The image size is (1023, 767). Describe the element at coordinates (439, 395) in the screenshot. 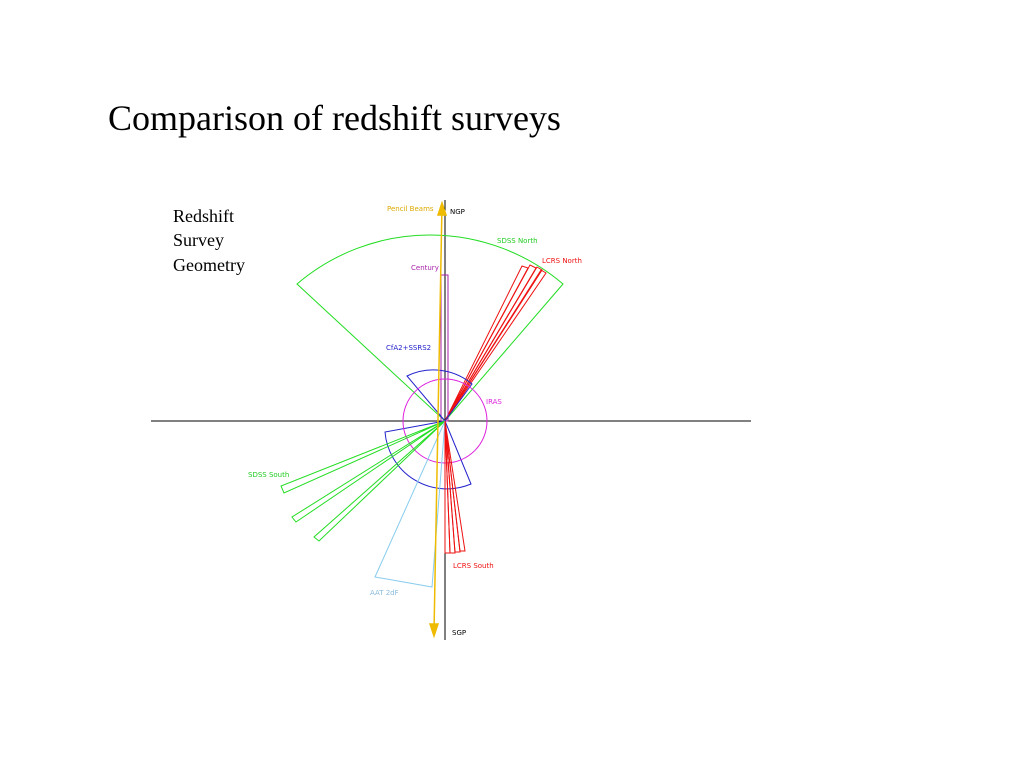

I see `cfa2-north` at that location.